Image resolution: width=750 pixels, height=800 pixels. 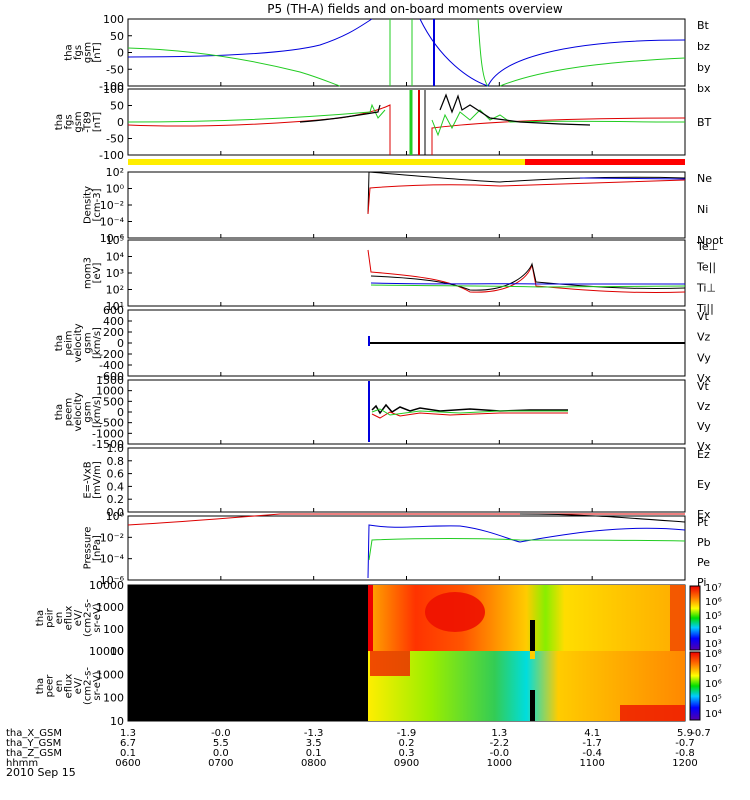 What do you see at coordinates (706, 267) in the screenshot?
I see `legend-entry: Te||` at bounding box center [706, 267].